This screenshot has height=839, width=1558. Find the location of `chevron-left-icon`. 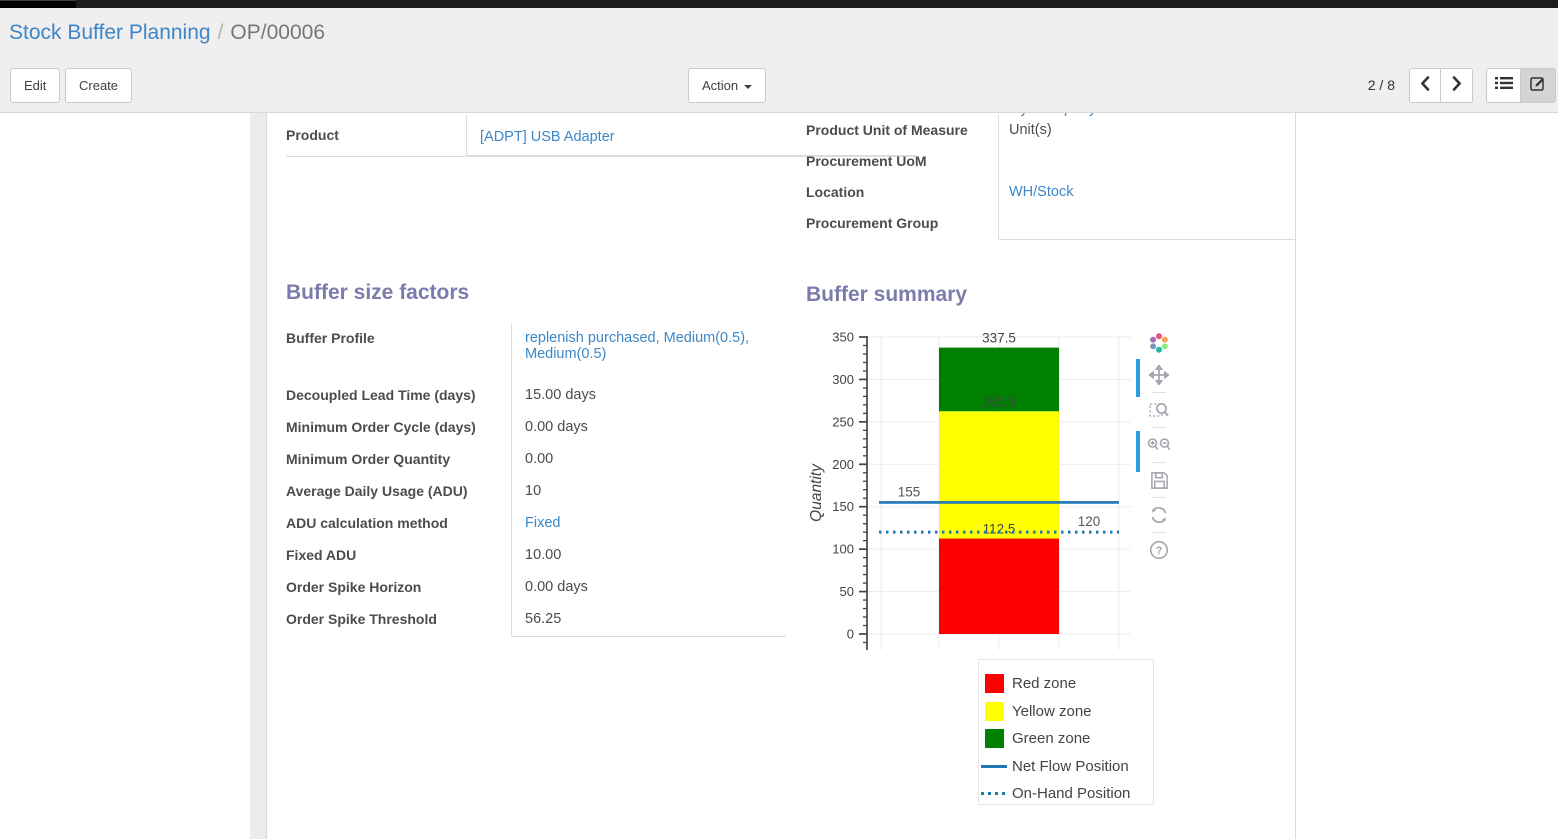

chevron-left-icon is located at coordinates (1425, 85).